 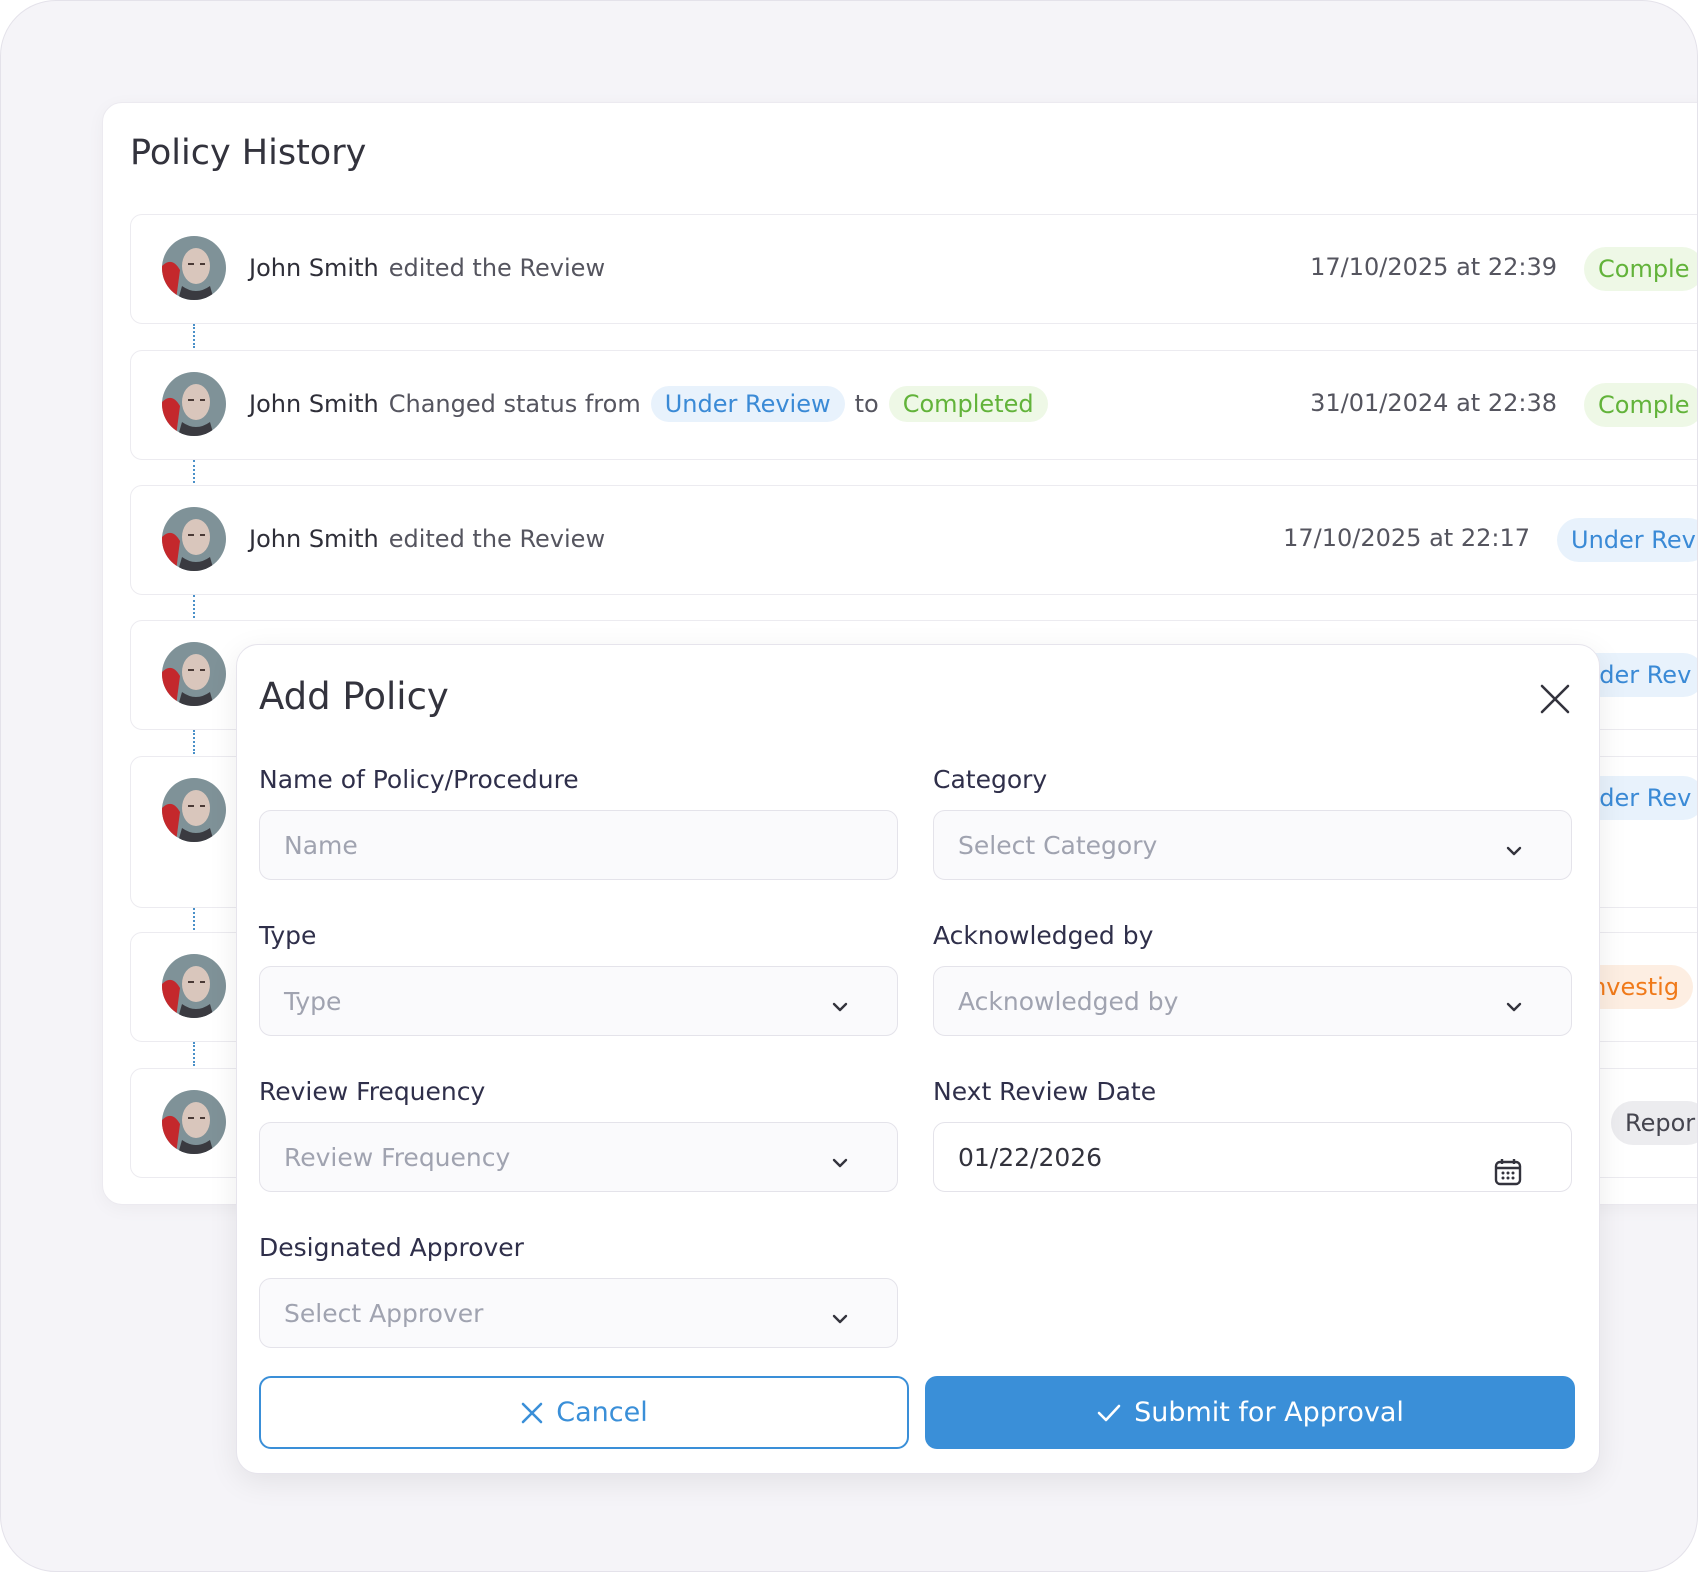 What do you see at coordinates (1639, 987) in the screenshot?
I see `status-badge: Investig` at bounding box center [1639, 987].